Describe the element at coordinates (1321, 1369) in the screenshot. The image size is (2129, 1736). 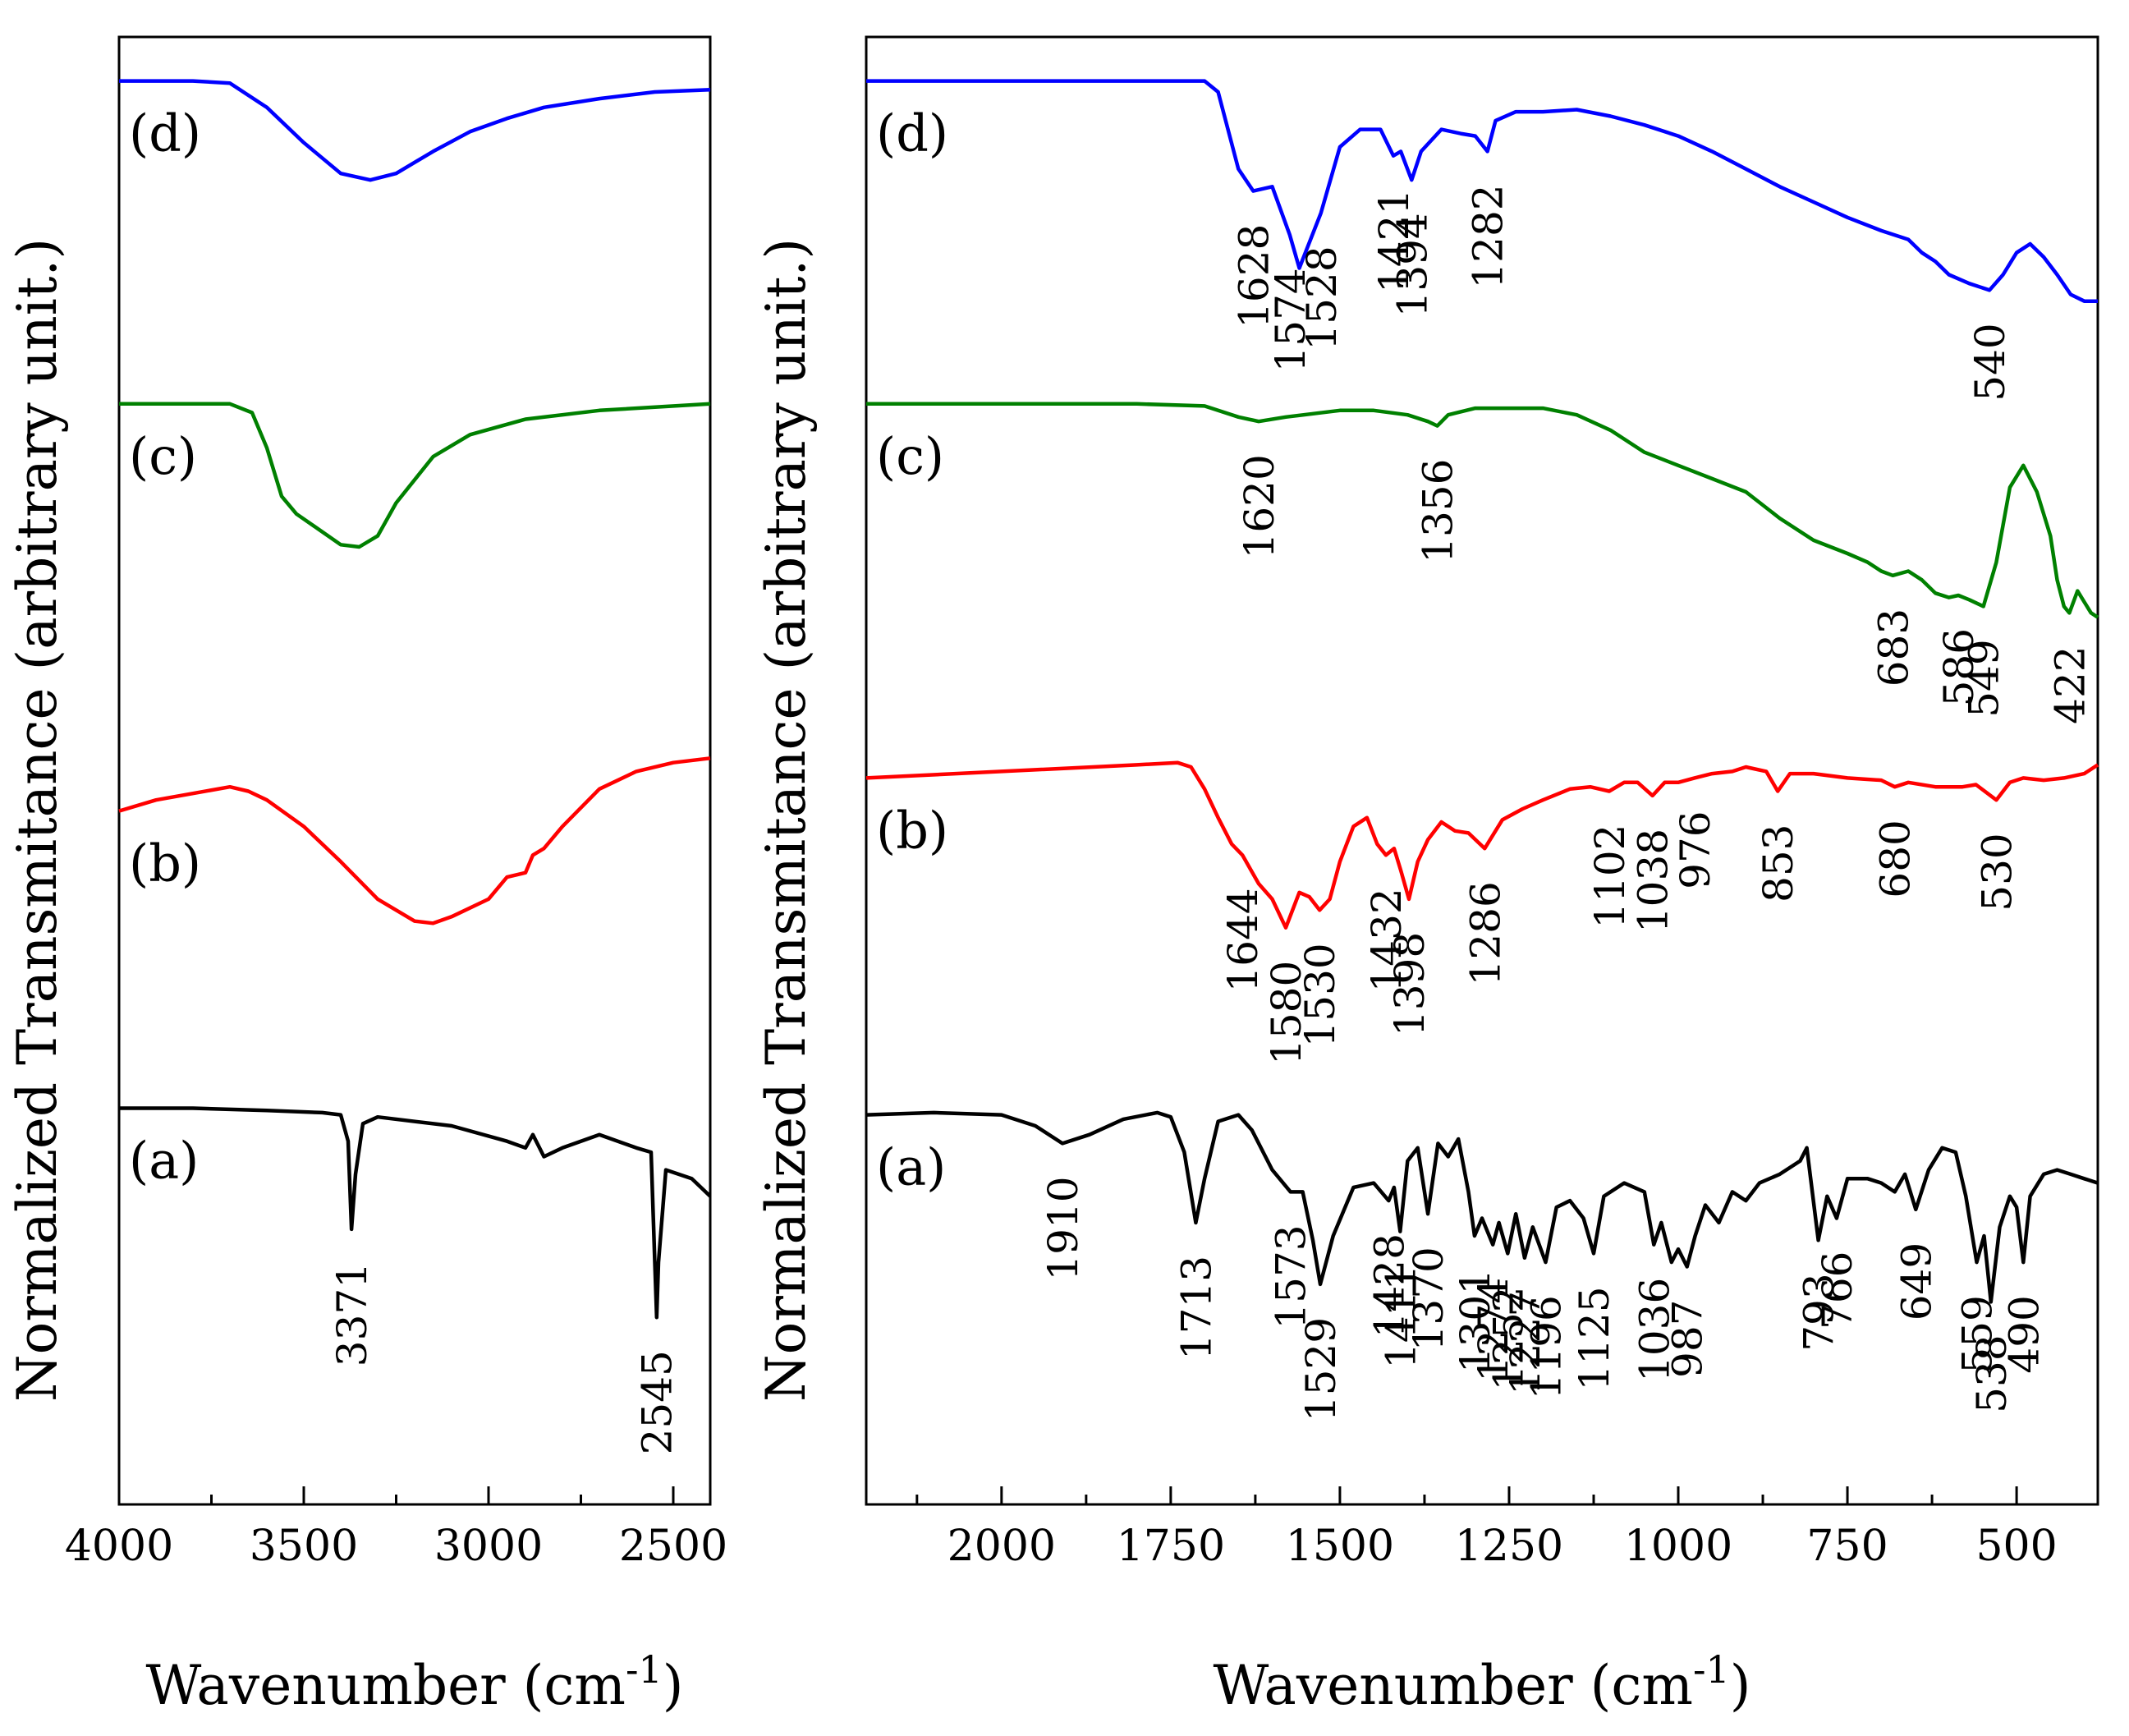
I see `peak-label: 1529` at that location.